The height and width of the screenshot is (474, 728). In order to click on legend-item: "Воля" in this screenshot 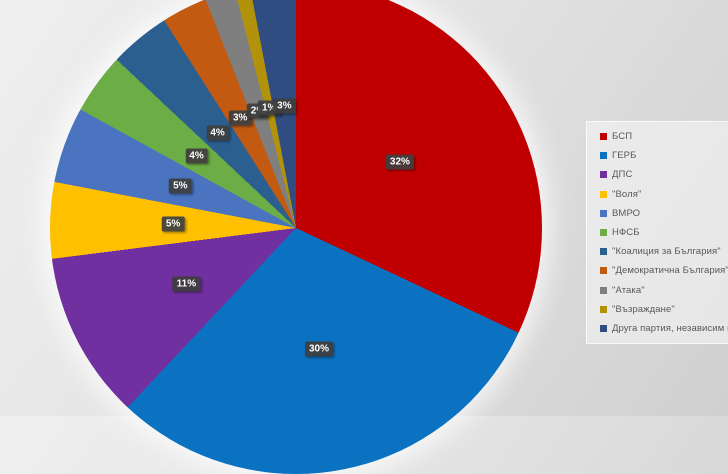, I will do `click(664, 194)`.